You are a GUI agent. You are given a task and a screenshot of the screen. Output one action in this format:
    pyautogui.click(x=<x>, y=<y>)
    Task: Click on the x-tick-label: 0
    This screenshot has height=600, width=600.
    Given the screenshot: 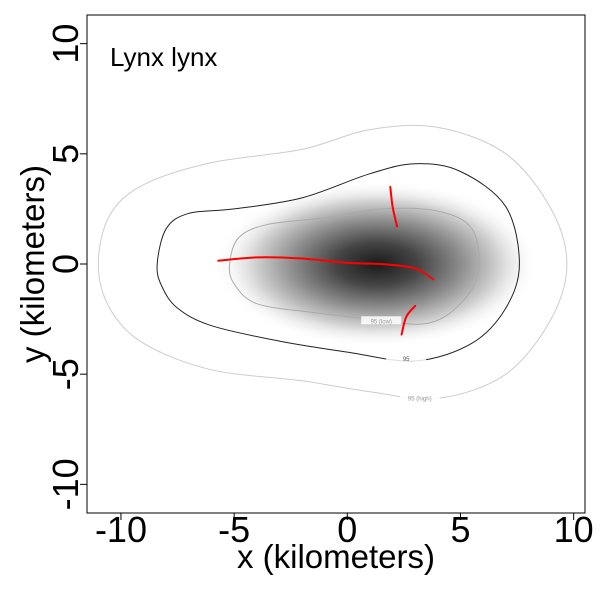 What is the action you would take?
    pyautogui.click(x=347, y=529)
    